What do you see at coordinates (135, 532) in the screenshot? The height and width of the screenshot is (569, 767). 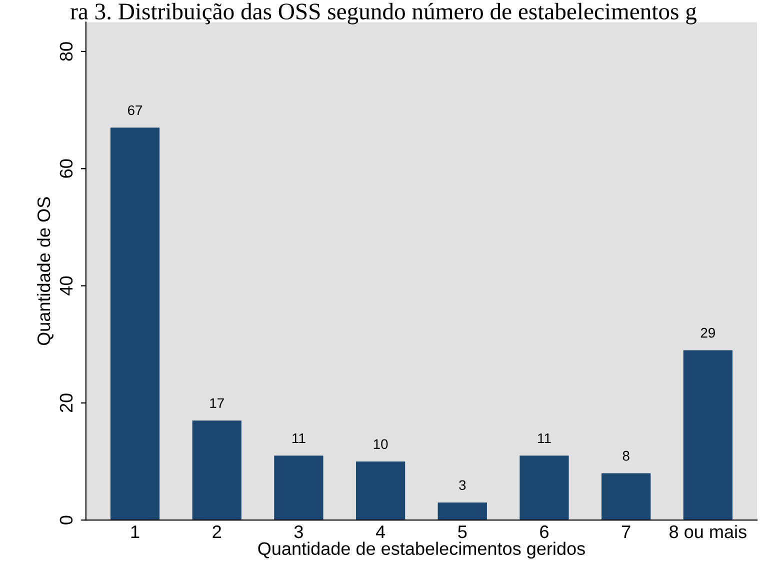 I see `x-tick-label: 1` at bounding box center [135, 532].